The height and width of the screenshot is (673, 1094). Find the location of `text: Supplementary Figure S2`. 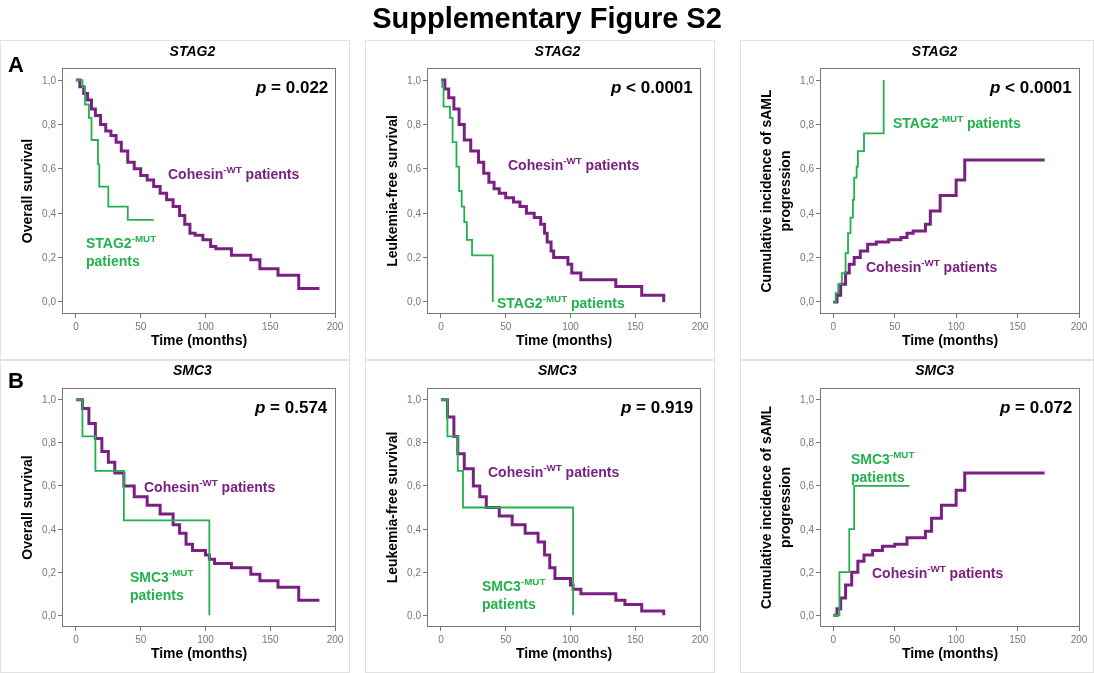

text: Supplementary Figure S2 is located at coordinates (547, 18).